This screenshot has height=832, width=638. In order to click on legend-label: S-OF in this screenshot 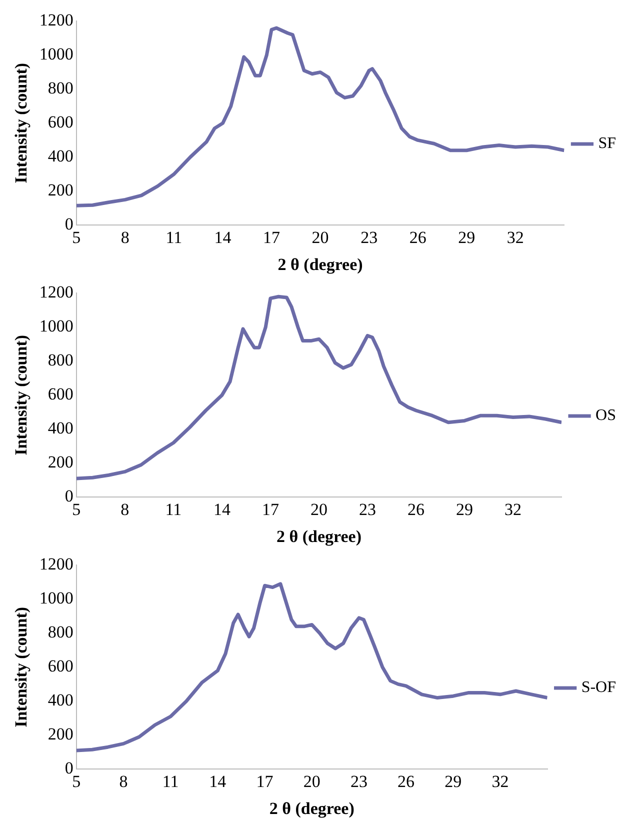, I will do `click(598, 687)`.